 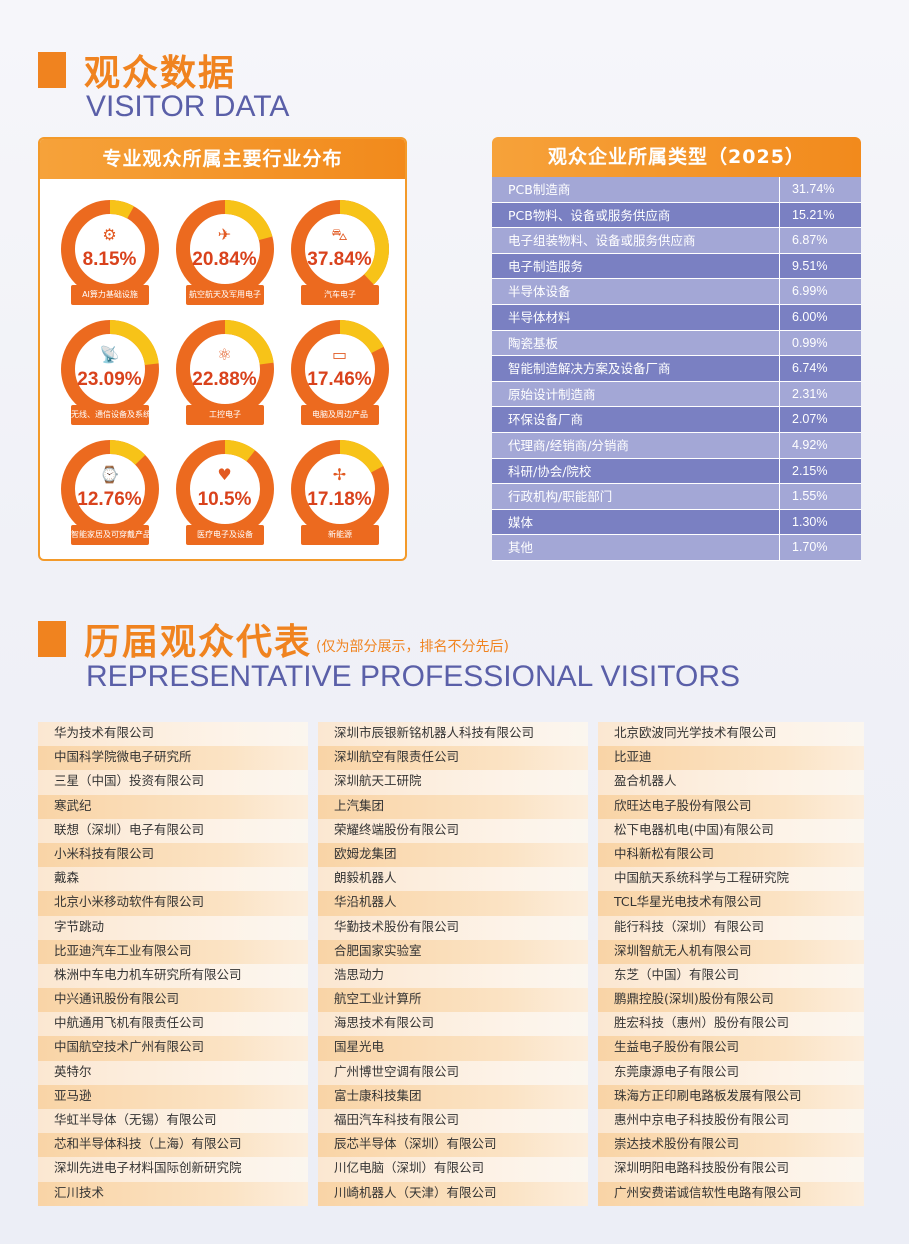 I want to click on visitor-company: 字节跳动, so click(x=173, y=927).